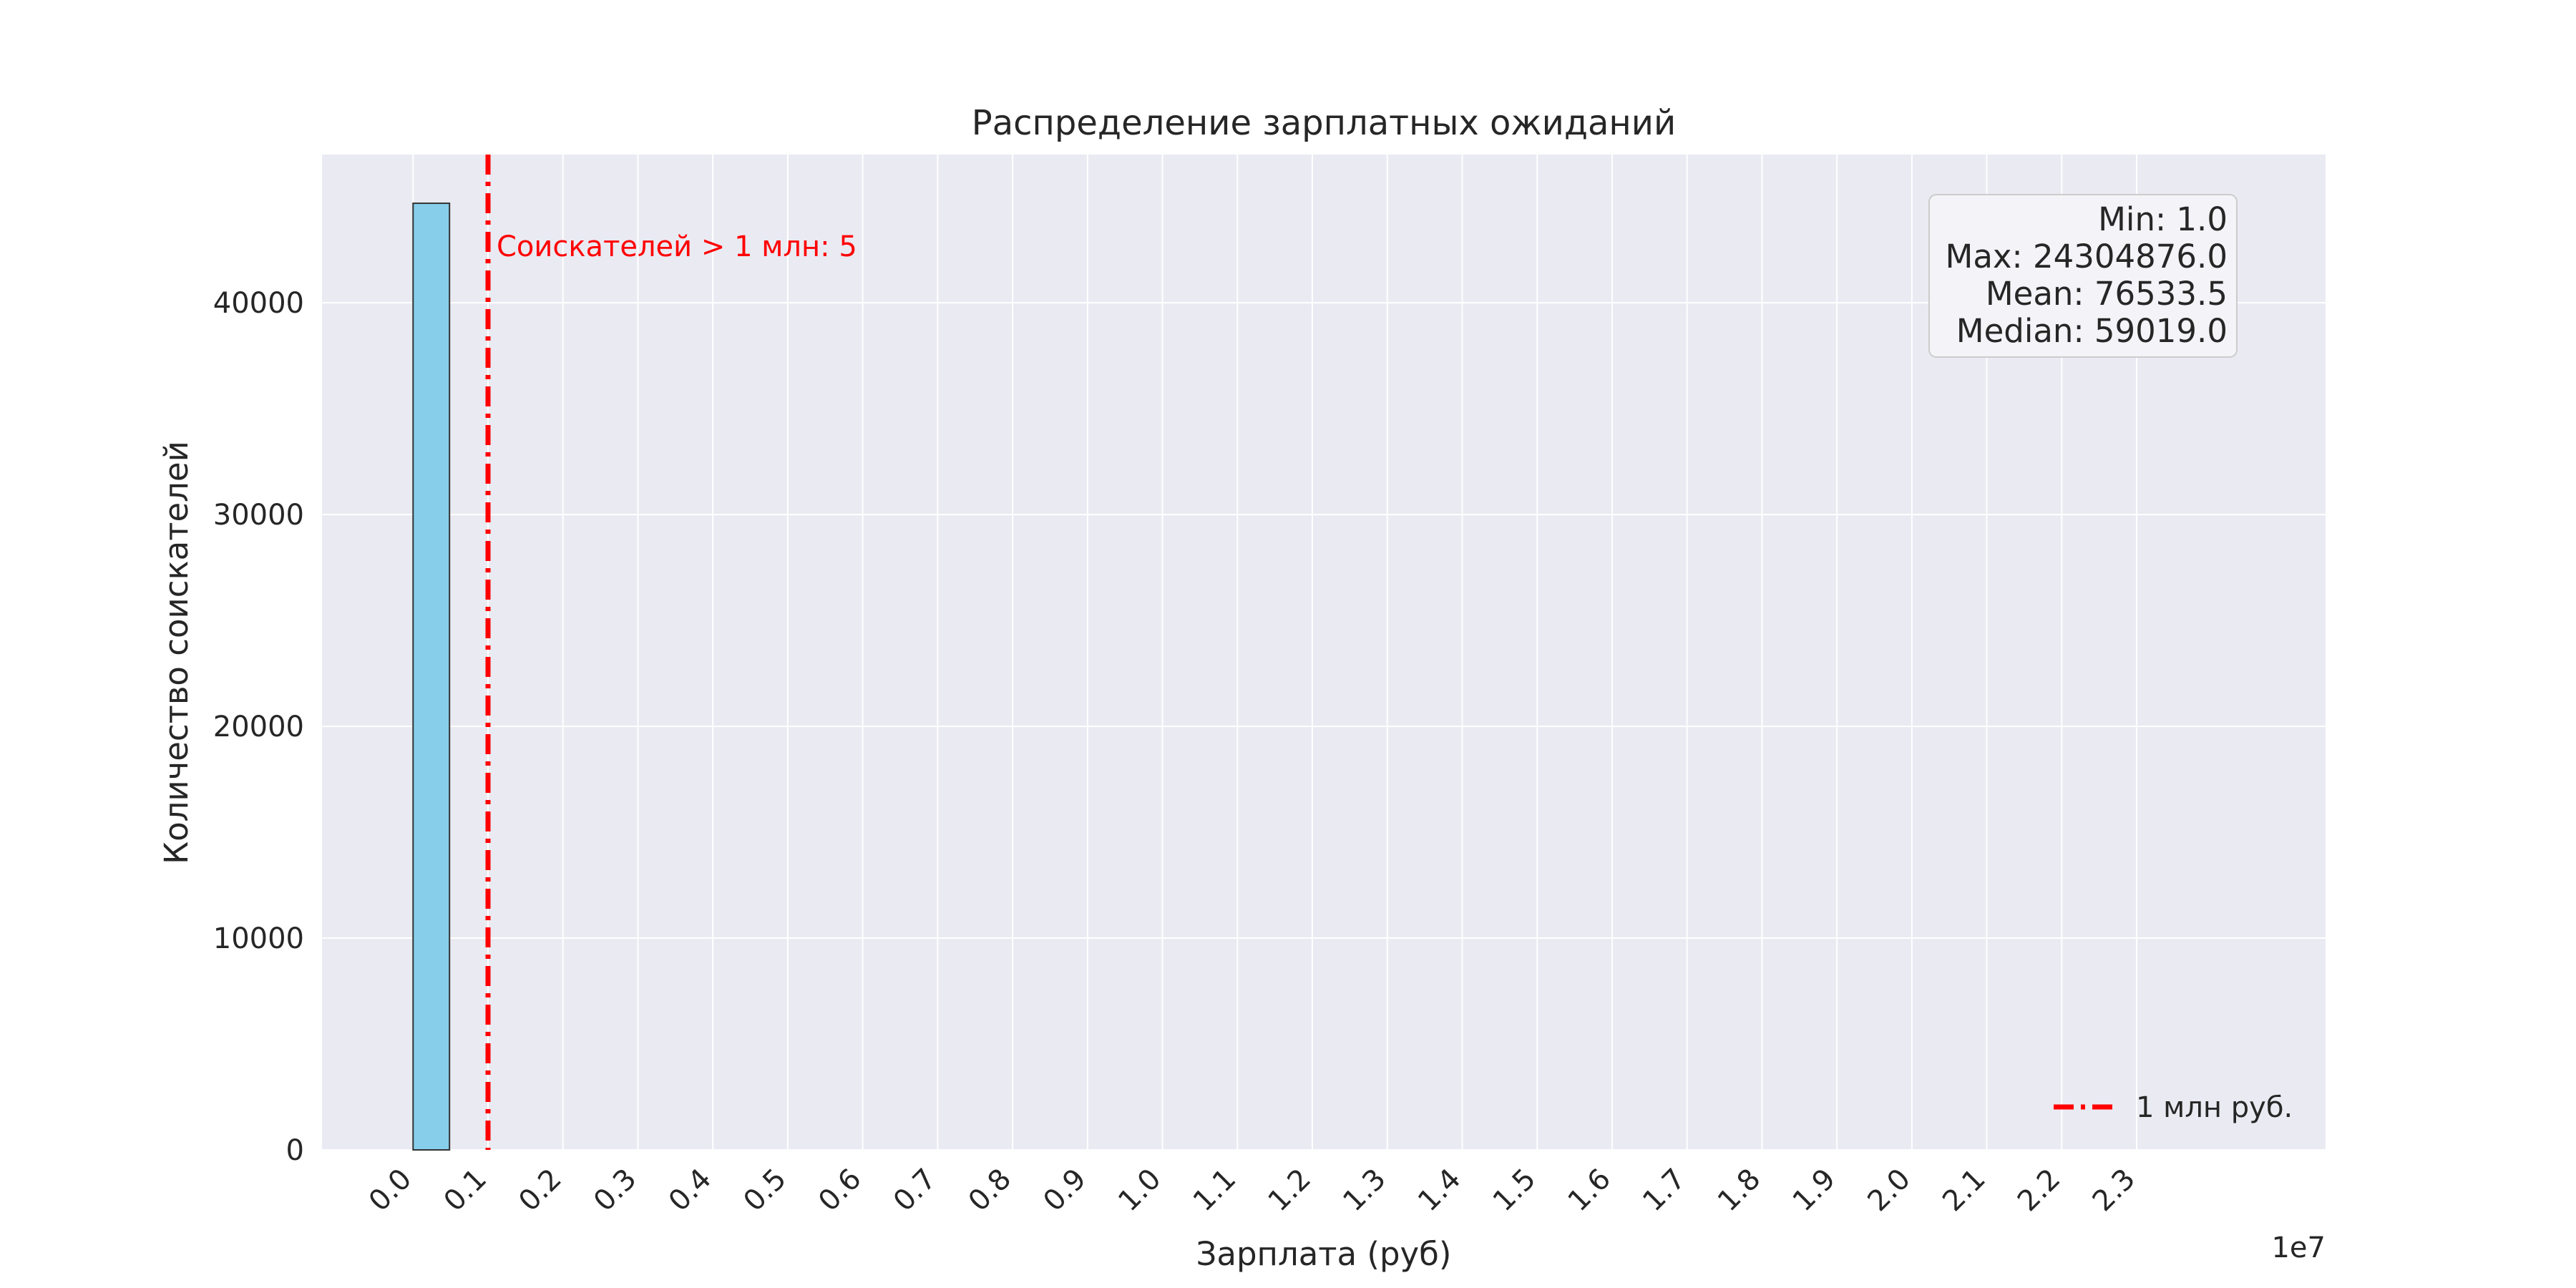  Describe the element at coordinates (1515, 1191) in the screenshot. I see `x-tick-label: 1.5` at that location.